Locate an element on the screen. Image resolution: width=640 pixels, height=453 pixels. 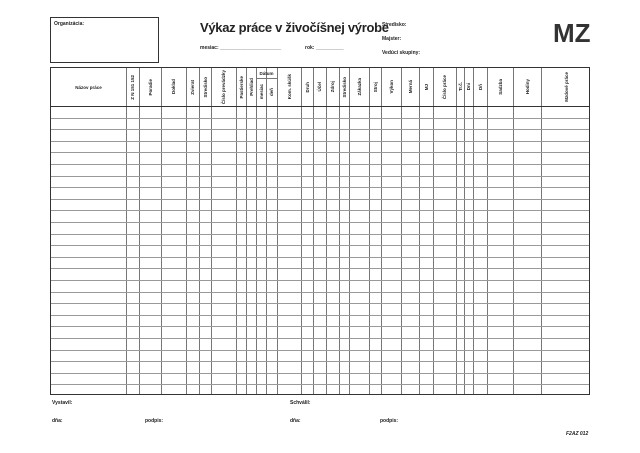
column-header: Z N 151 152 is located at coordinates (132, 87).